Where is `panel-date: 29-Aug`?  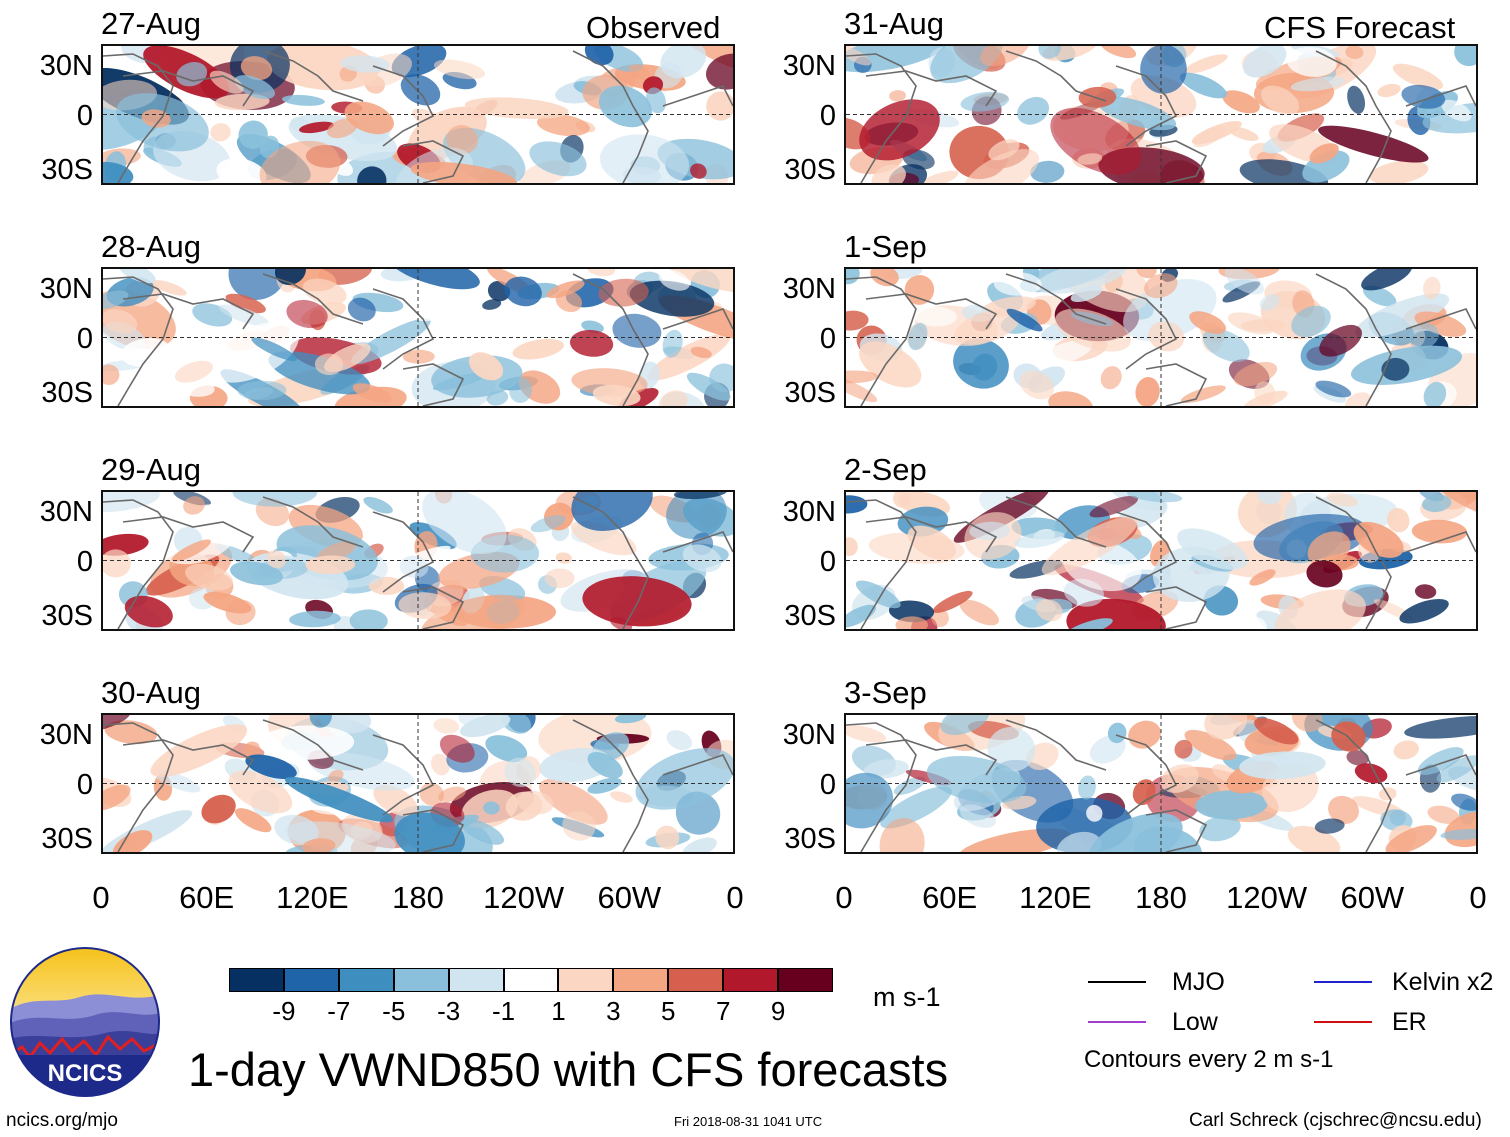 panel-date: 29-Aug is located at coordinates (151, 469).